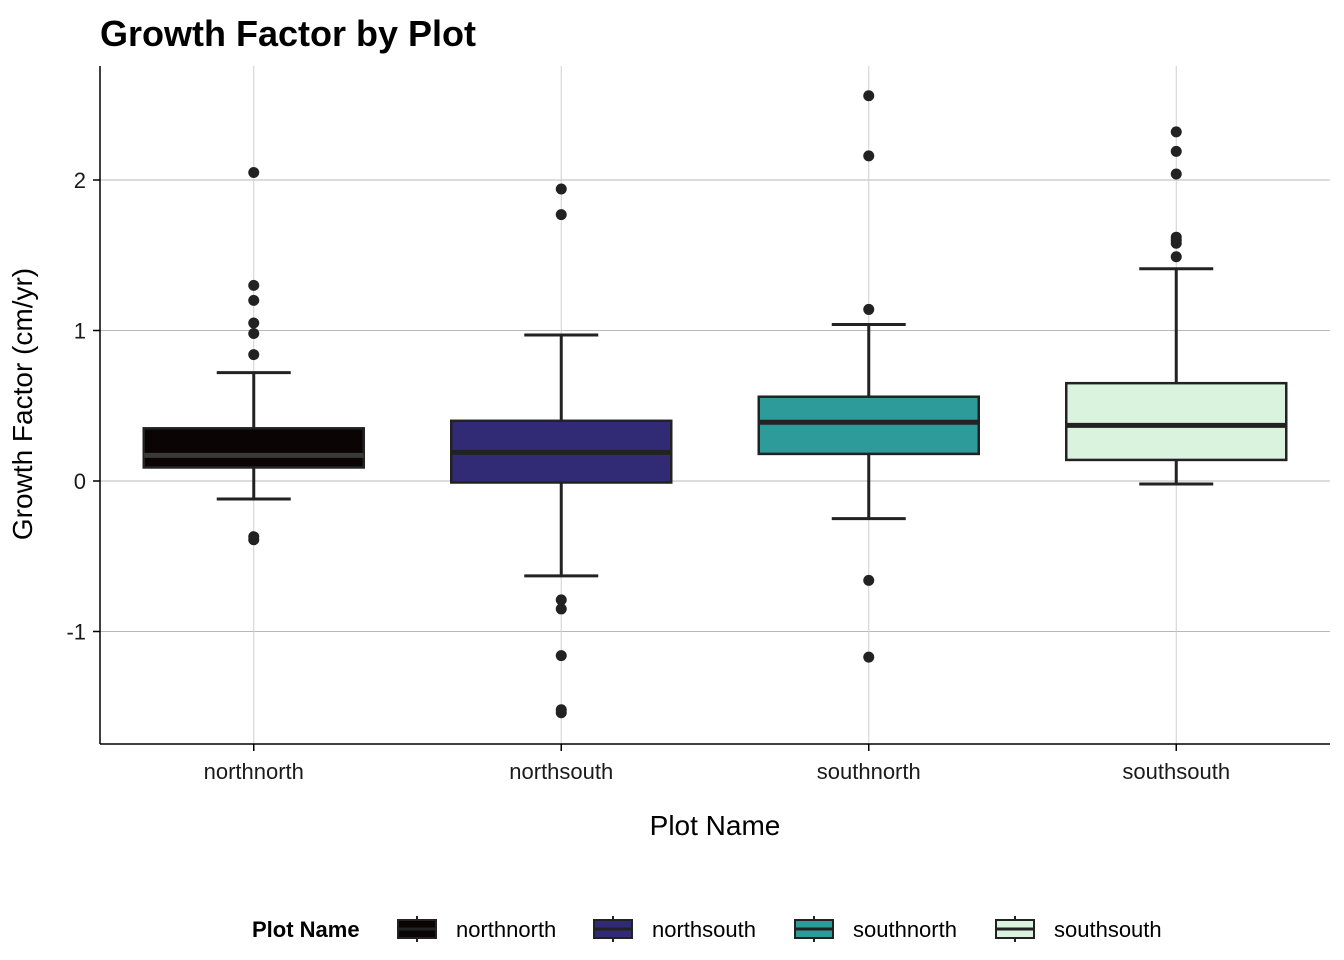  What do you see at coordinates (905, 929) in the screenshot?
I see `legend-label: southnorth` at bounding box center [905, 929].